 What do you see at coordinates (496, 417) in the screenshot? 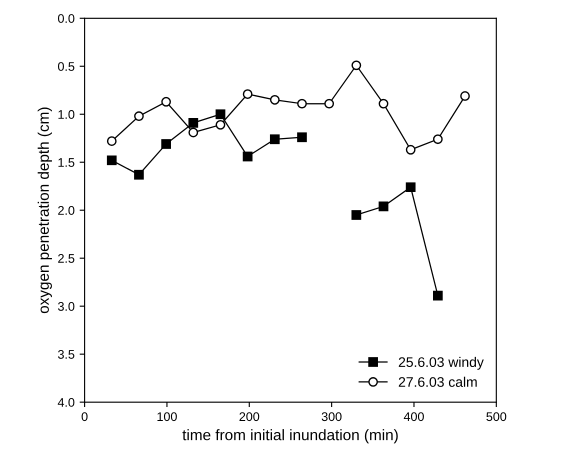
I see `x-tick-label: 500` at bounding box center [496, 417].